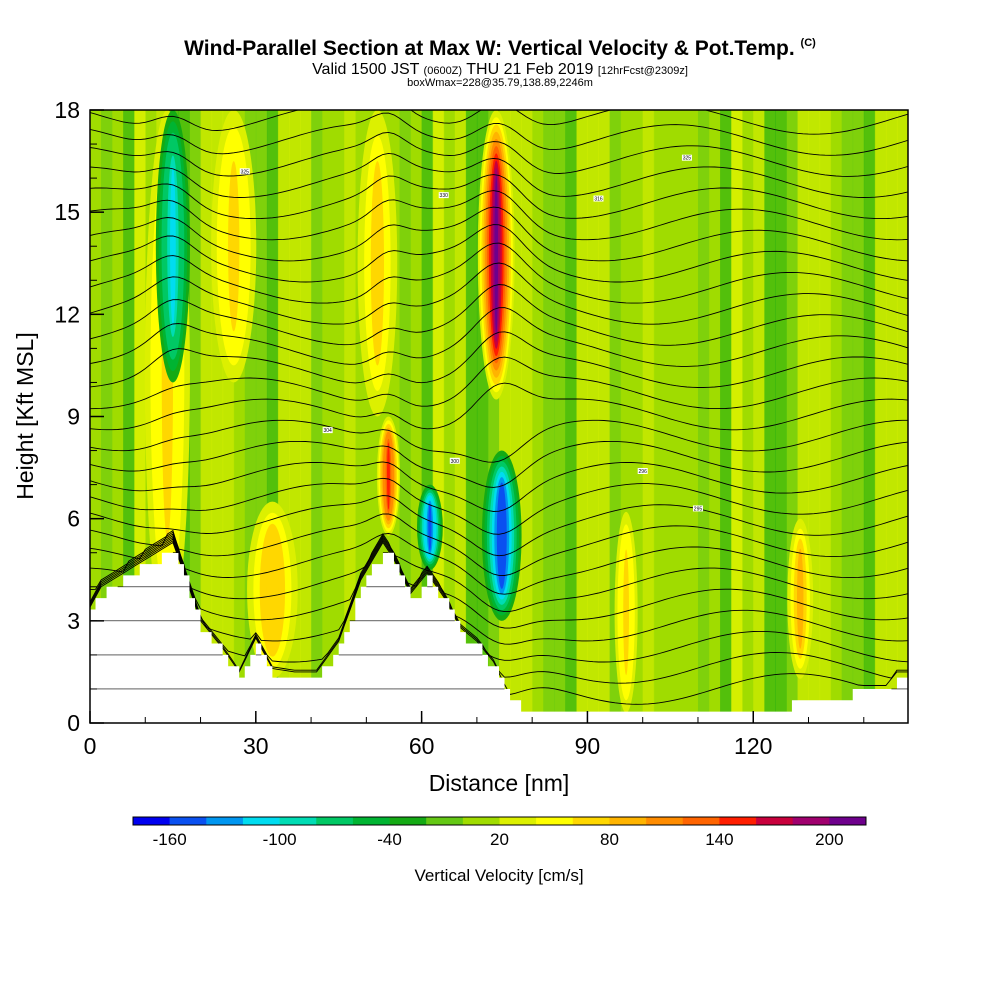 The height and width of the screenshot is (1000, 1000). I want to click on valid-time: Valid 1500 JST, so click(366, 69).